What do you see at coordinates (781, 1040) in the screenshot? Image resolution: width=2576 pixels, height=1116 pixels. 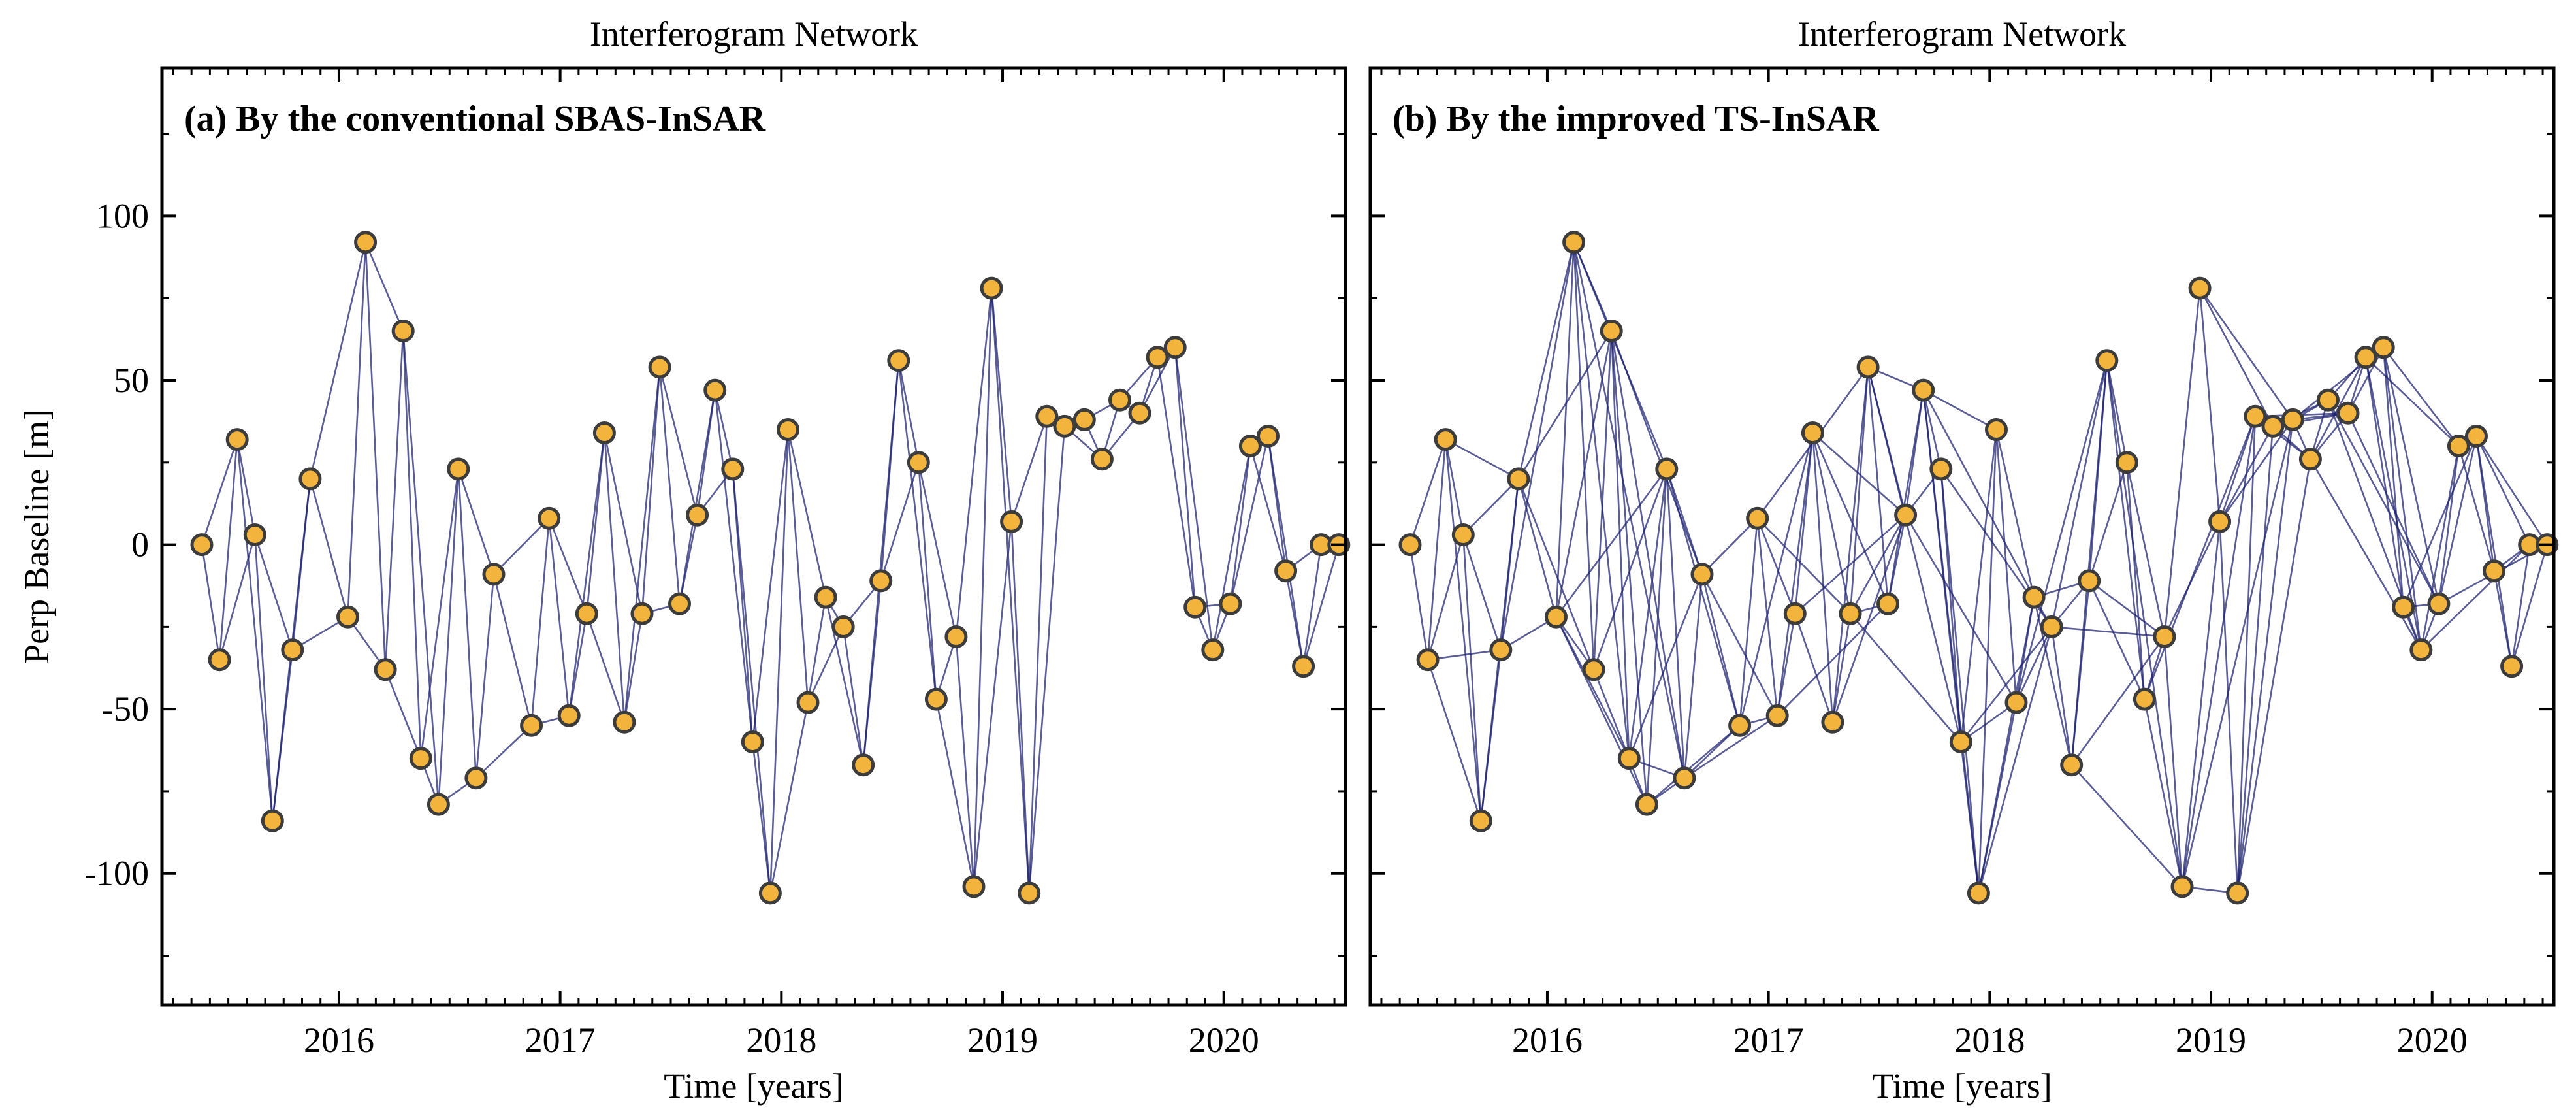 I see `x-tick-label: 2018` at bounding box center [781, 1040].